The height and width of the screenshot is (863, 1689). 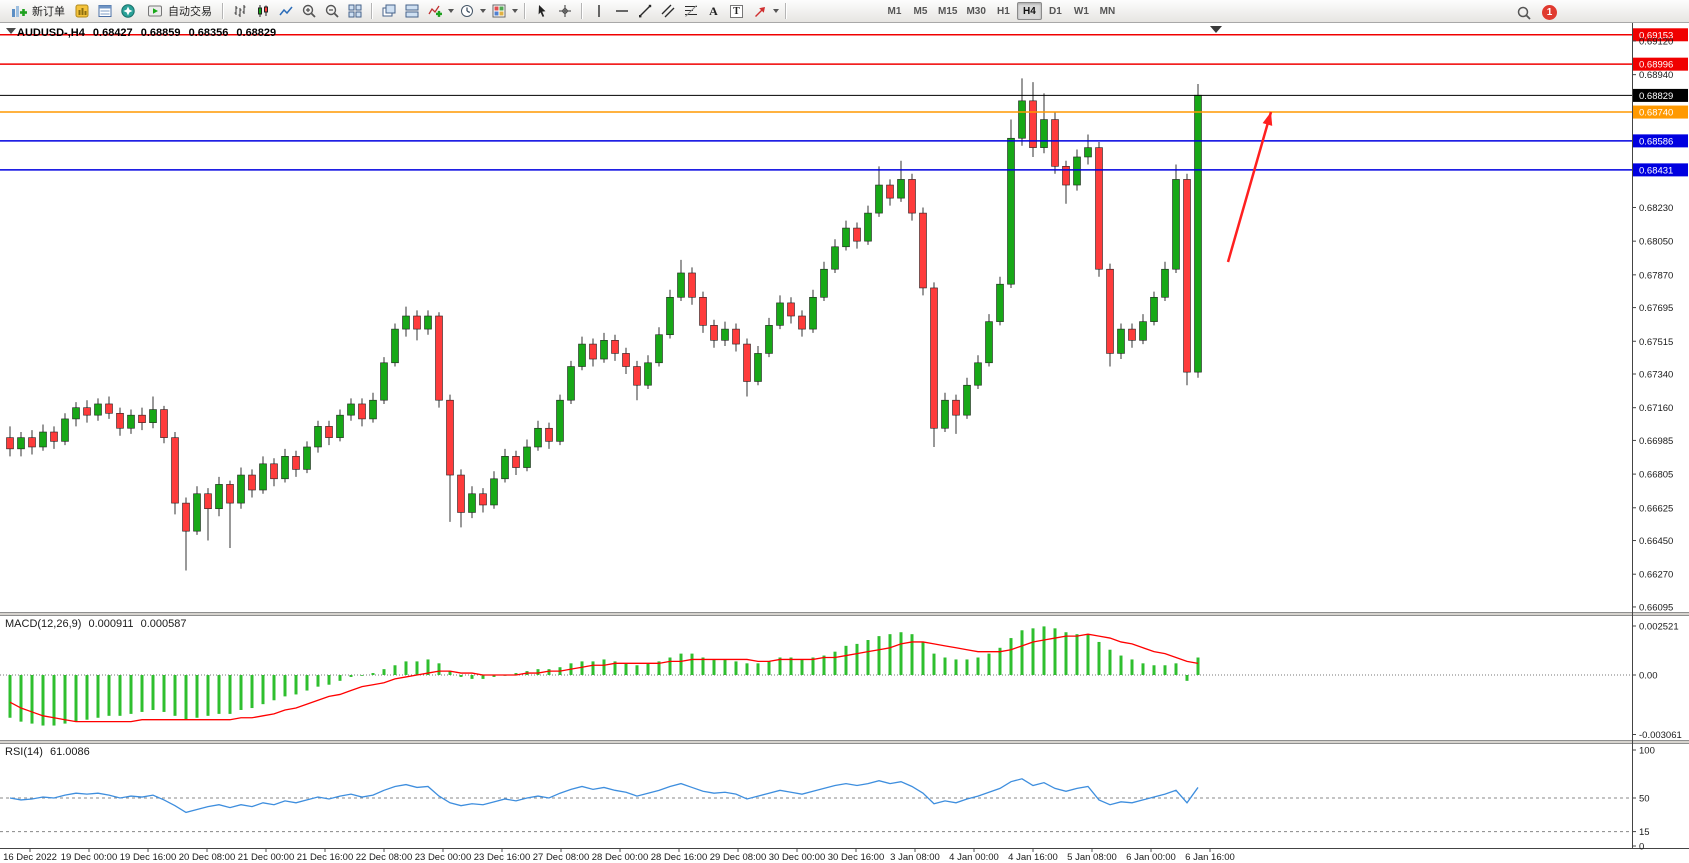 I want to click on indicators-icon, so click(x=434, y=11).